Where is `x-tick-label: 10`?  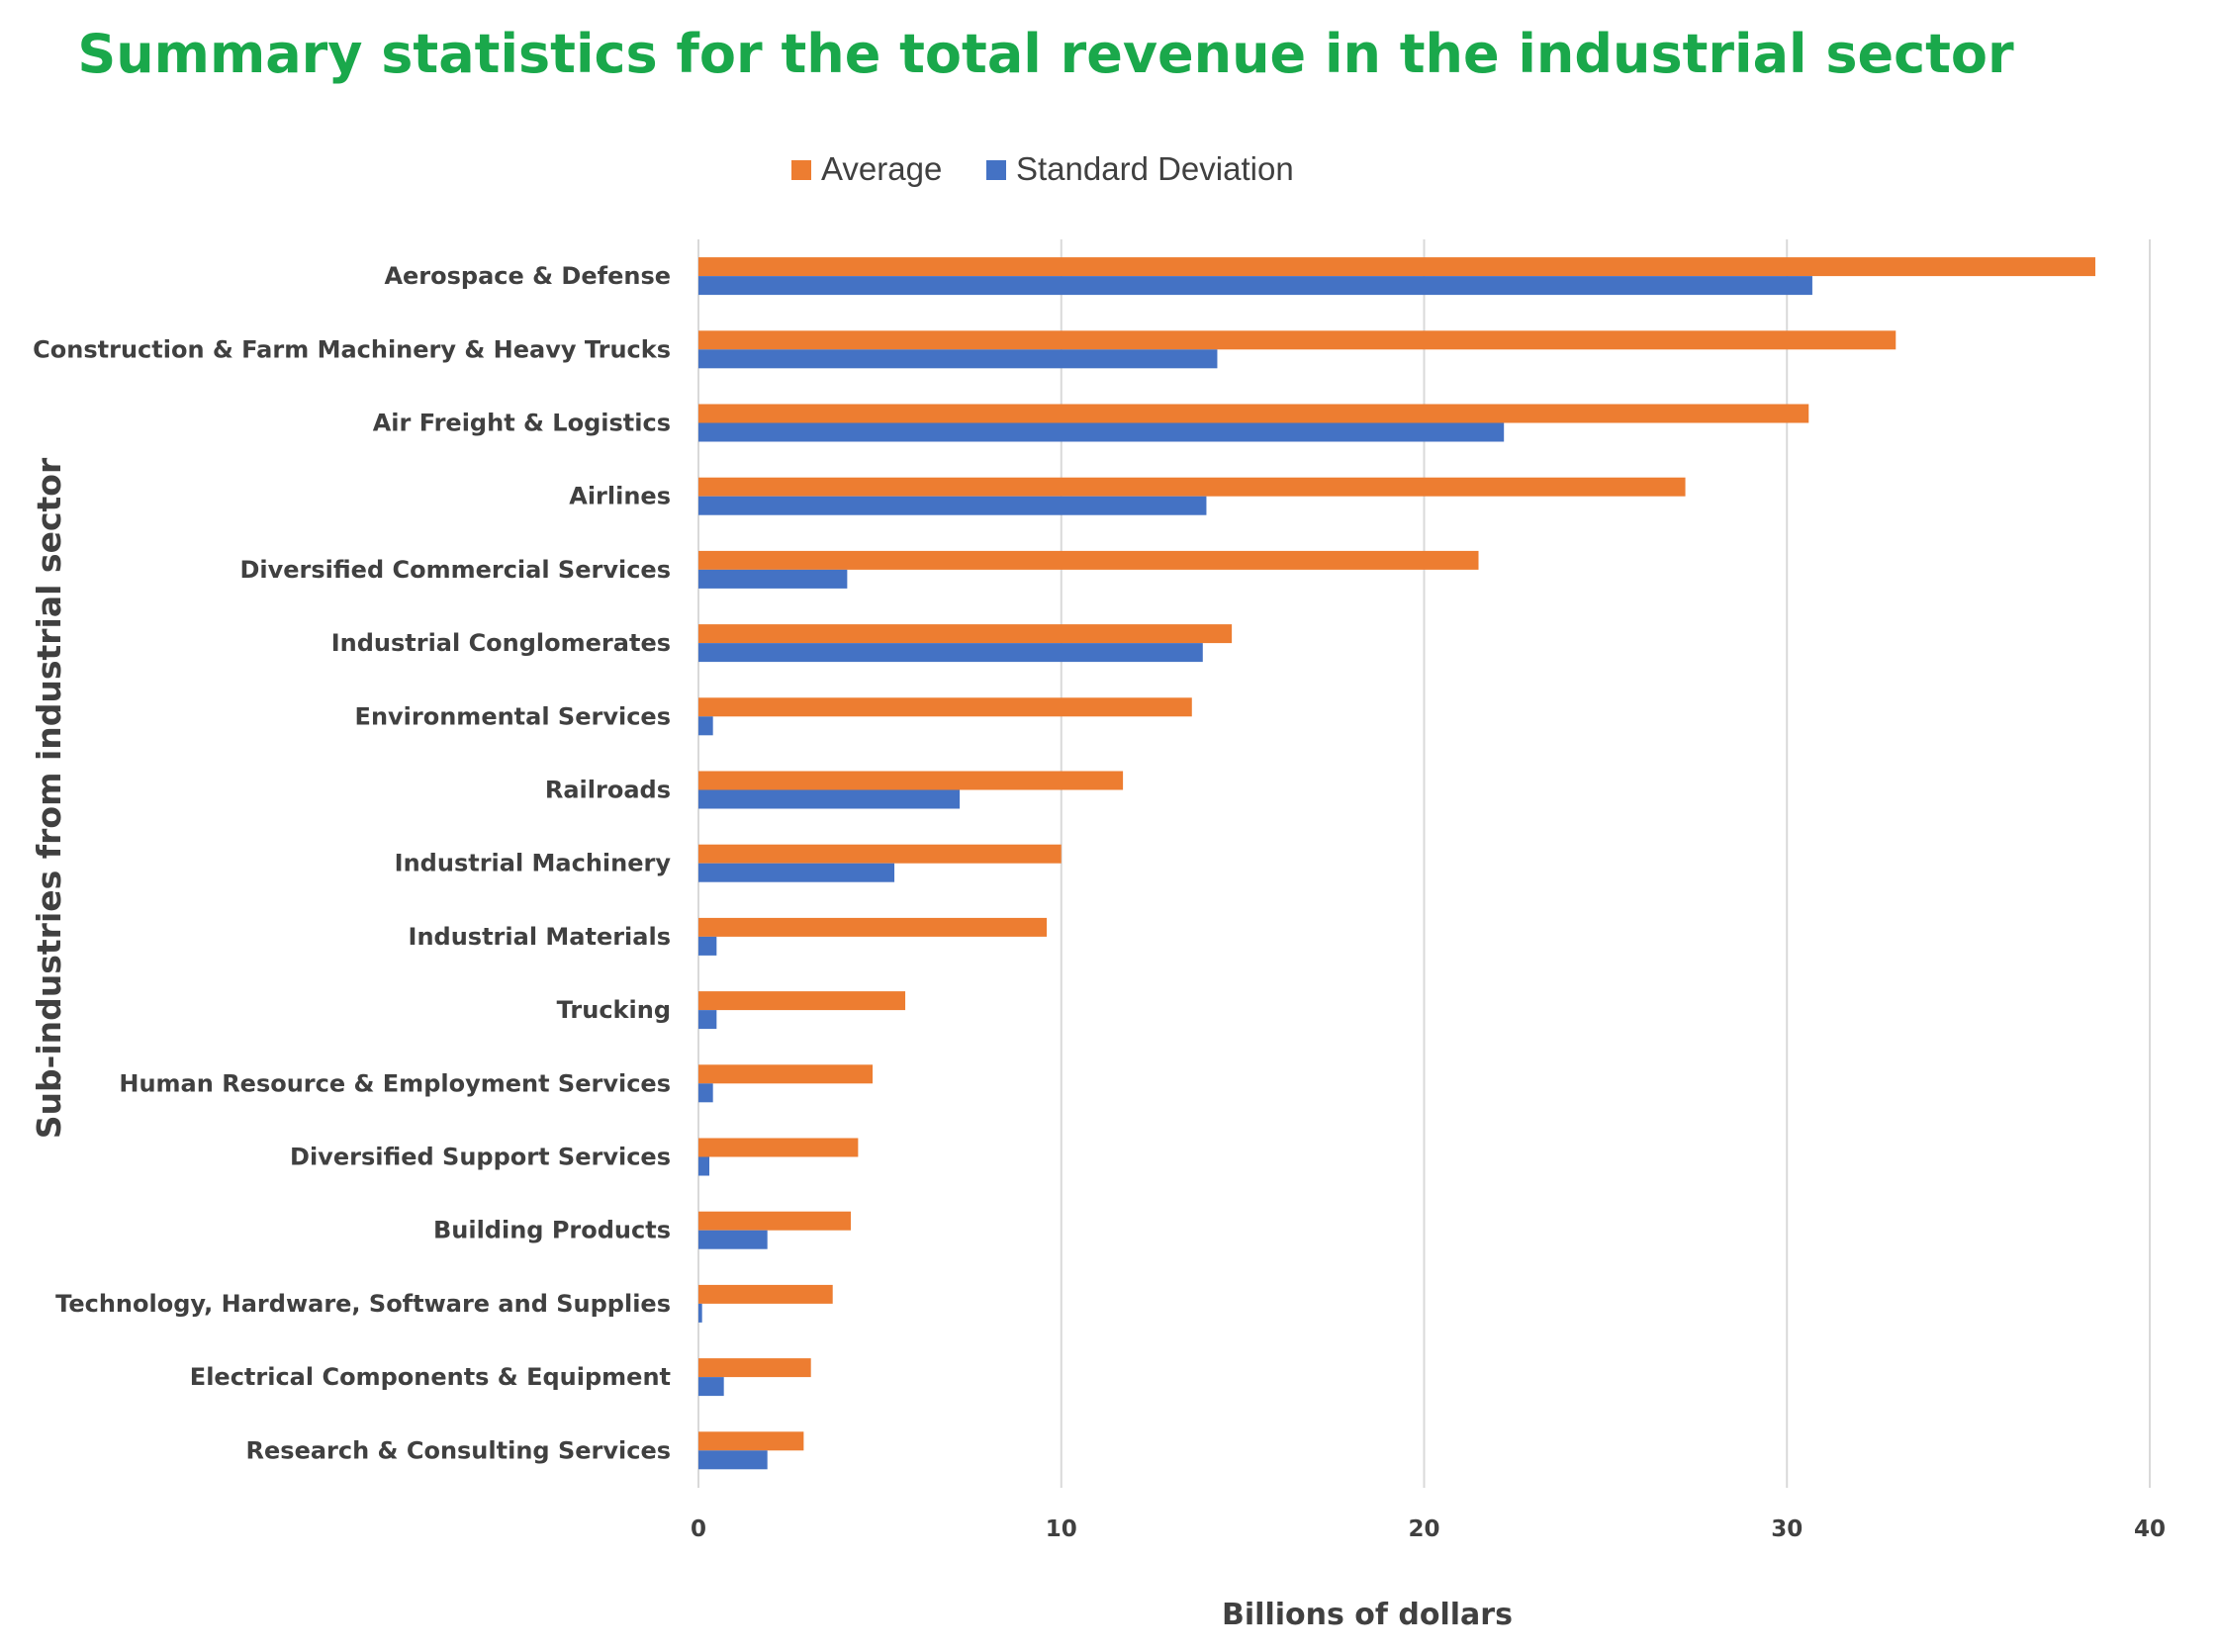
x-tick-label: 10 is located at coordinates (1061, 1529).